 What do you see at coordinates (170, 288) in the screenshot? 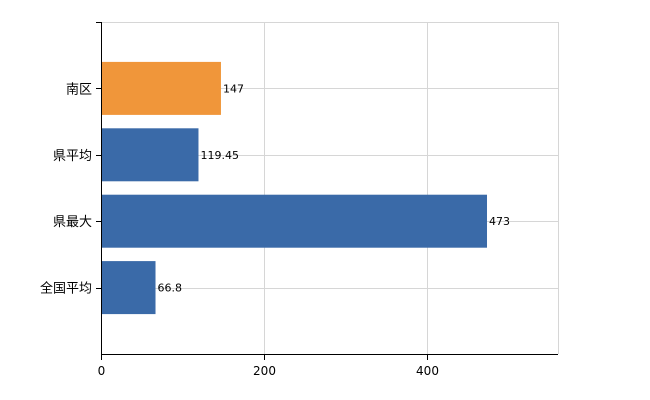
I see `data-label: 66.8` at bounding box center [170, 288].